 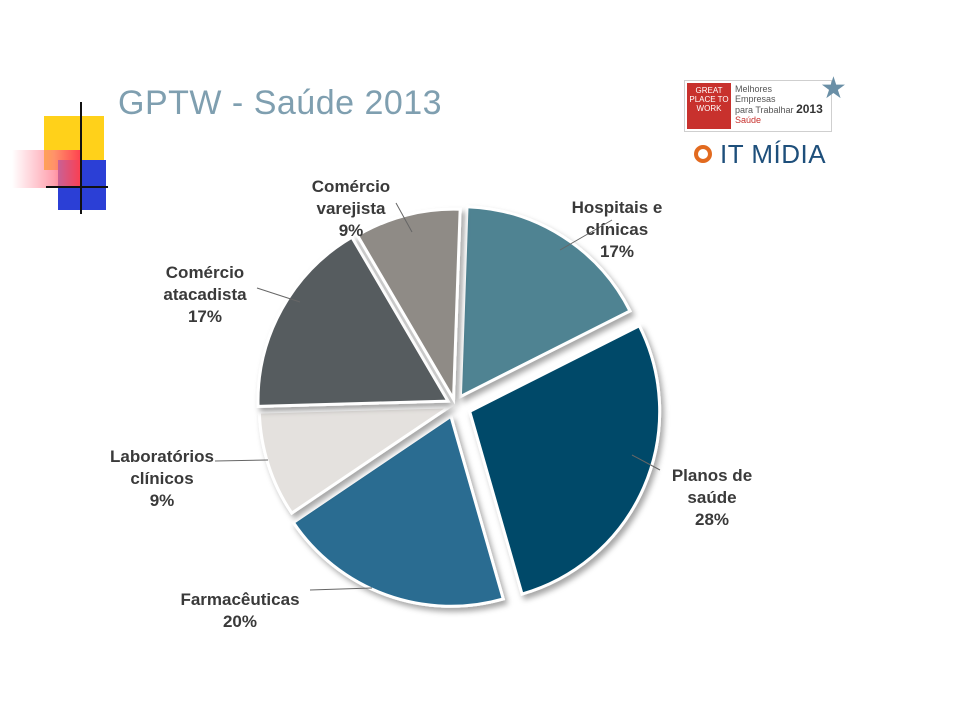 What do you see at coordinates (239, 611) in the screenshot?
I see `slice-label-2: Farmacêuticas 20%` at bounding box center [239, 611].